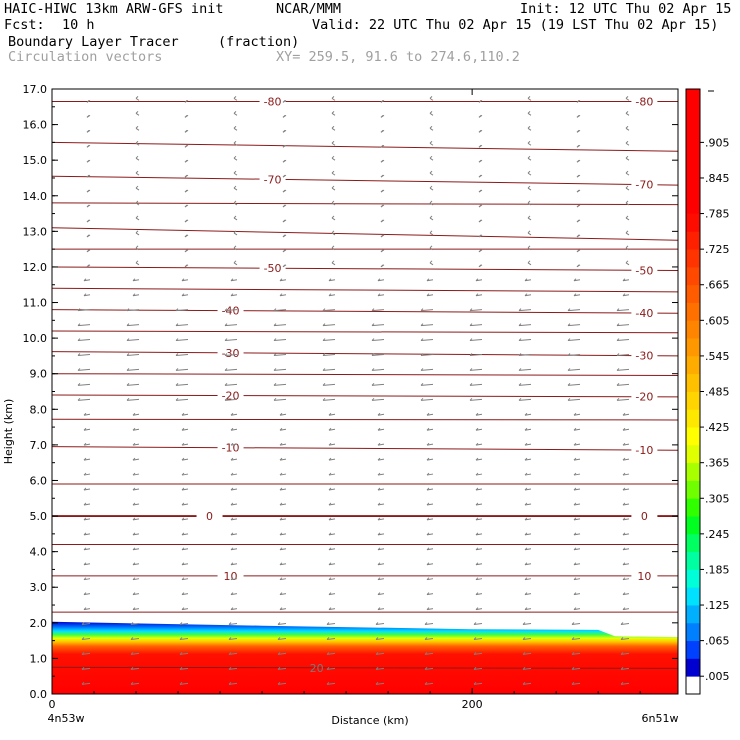 Image resolution: width=740 pixels, height=740 pixels. I want to click on isotherm-m75, so click(365, 146).